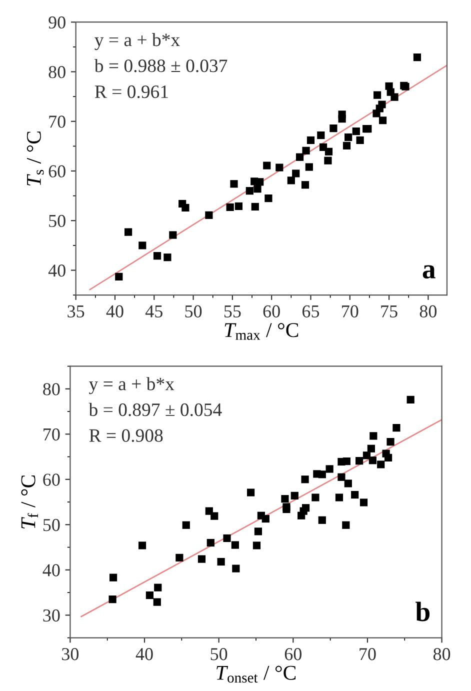  Describe the element at coordinates (76, 311) in the screenshot. I see `x-tick-label: 35` at that location.